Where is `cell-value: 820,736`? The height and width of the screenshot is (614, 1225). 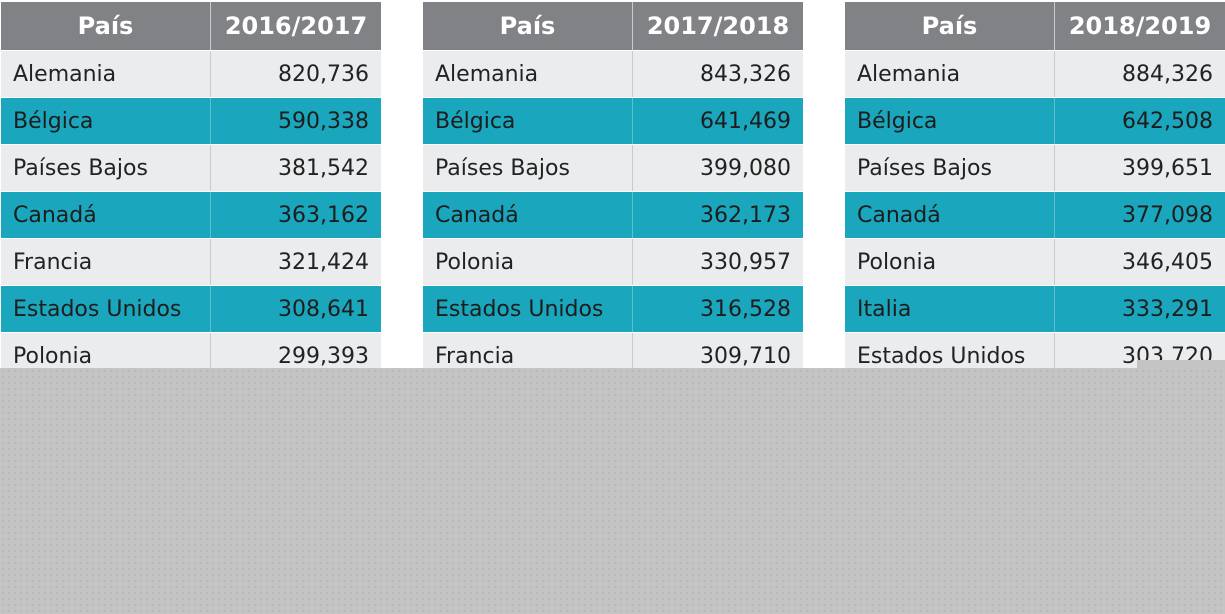 cell-value: 820,736 is located at coordinates (323, 74).